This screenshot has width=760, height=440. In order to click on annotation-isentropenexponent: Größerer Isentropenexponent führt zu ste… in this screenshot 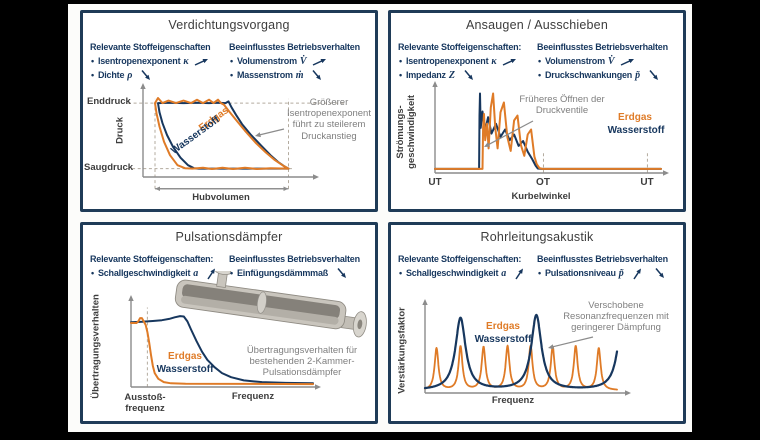, I will do `click(329, 119)`.